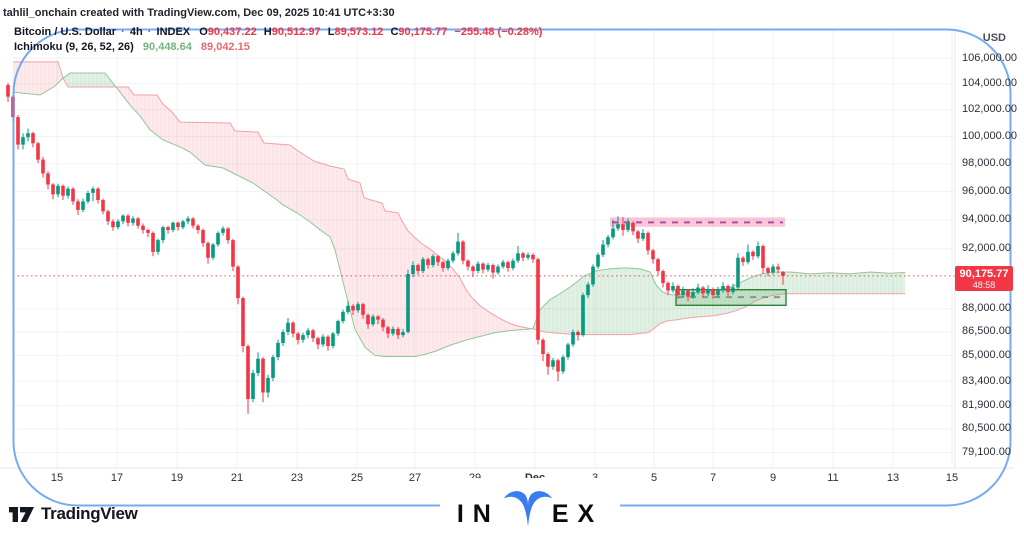 This screenshot has height=538, width=1024. I want to click on price-tick-label: 98,000.00, so click(986, 163).